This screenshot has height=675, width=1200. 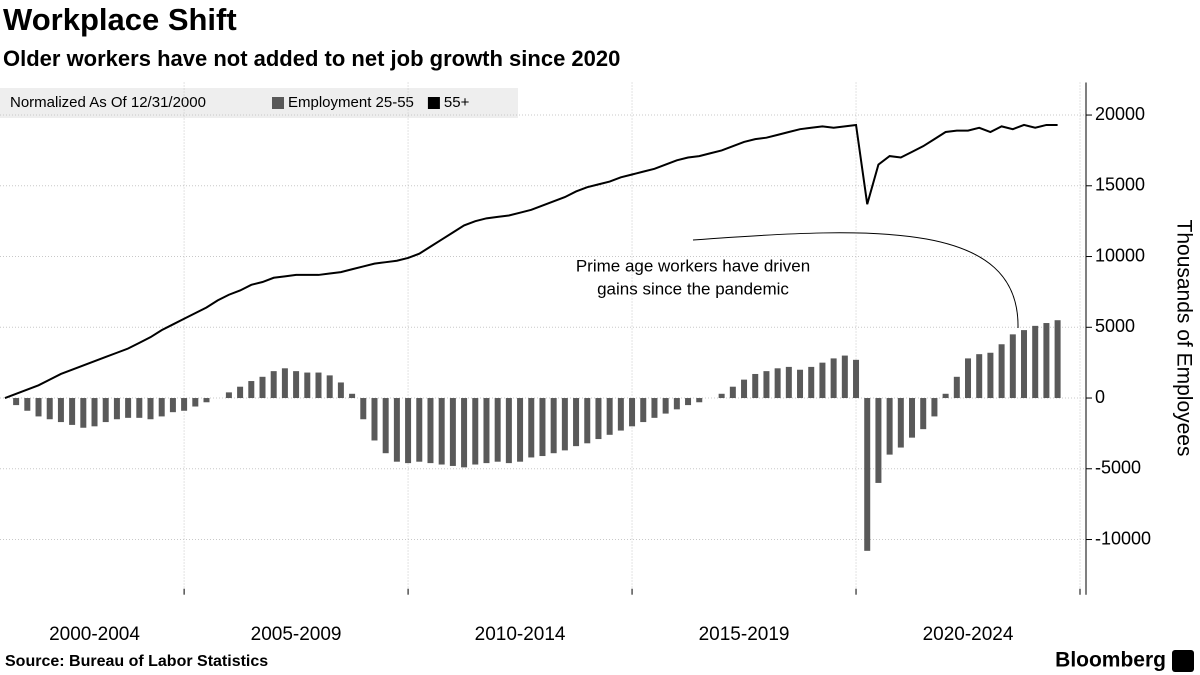 I want to click on x-tick-label: 2000-2004, so click(x=94, y=634).